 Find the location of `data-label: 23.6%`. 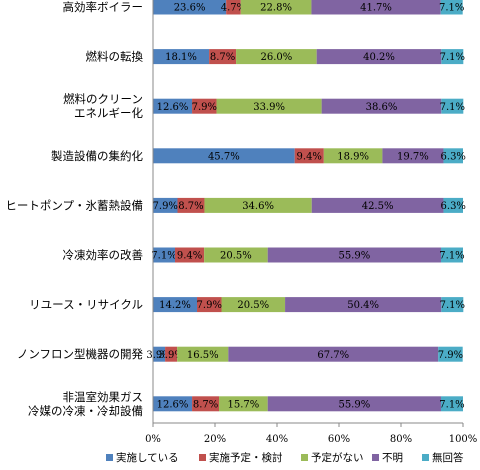

data-label: 23.6% is located at coordinates (190, 8).